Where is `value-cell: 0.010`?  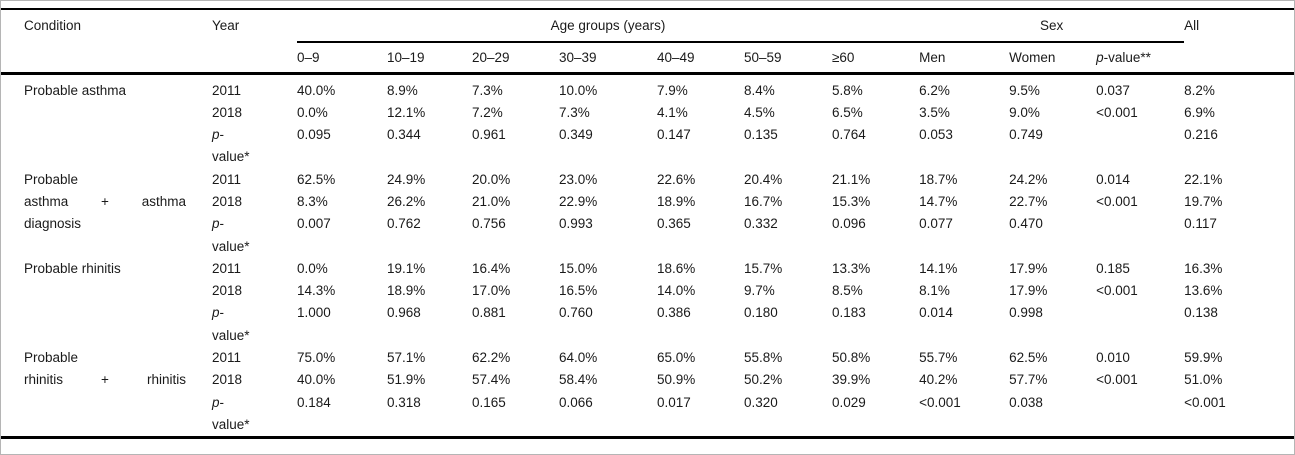
value-cell: 0.010 is located at coordinates (1113, 358).